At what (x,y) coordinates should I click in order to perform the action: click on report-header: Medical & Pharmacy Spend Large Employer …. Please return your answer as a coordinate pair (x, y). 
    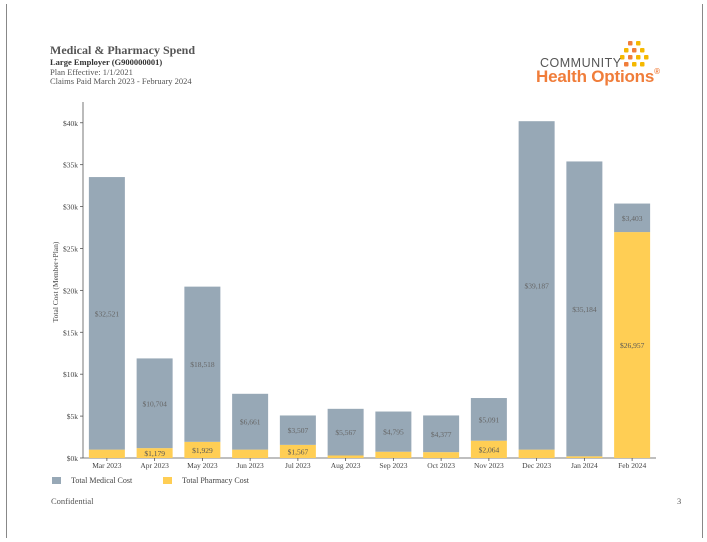
    Looking at the image, I should click on (122, 65).